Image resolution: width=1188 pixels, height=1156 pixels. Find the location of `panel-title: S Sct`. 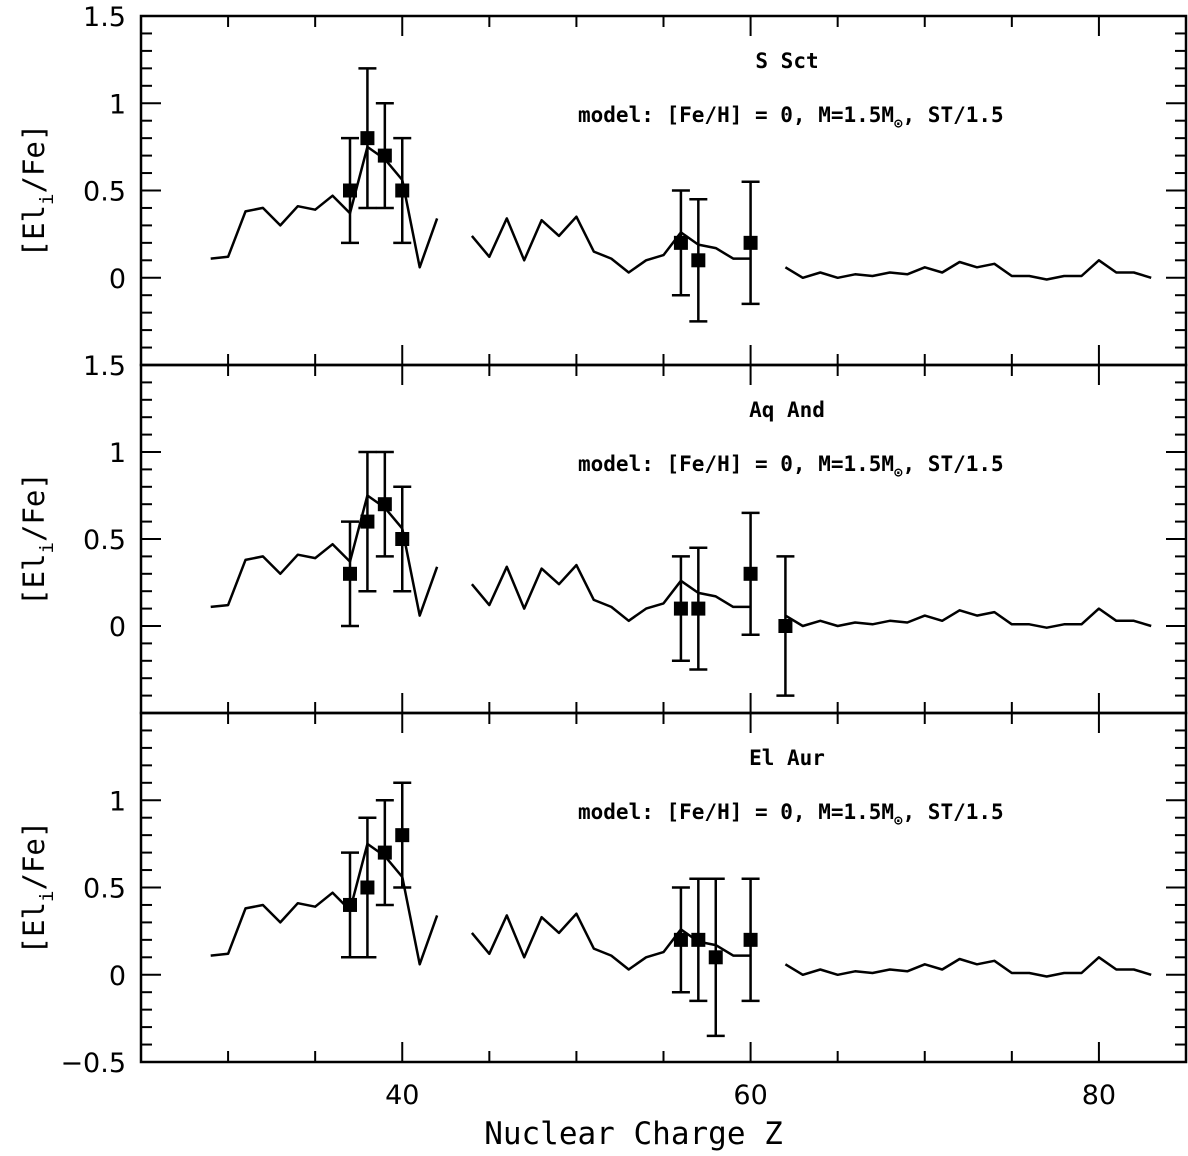

panel-title: S Sct is located at coordinates (786, 61).